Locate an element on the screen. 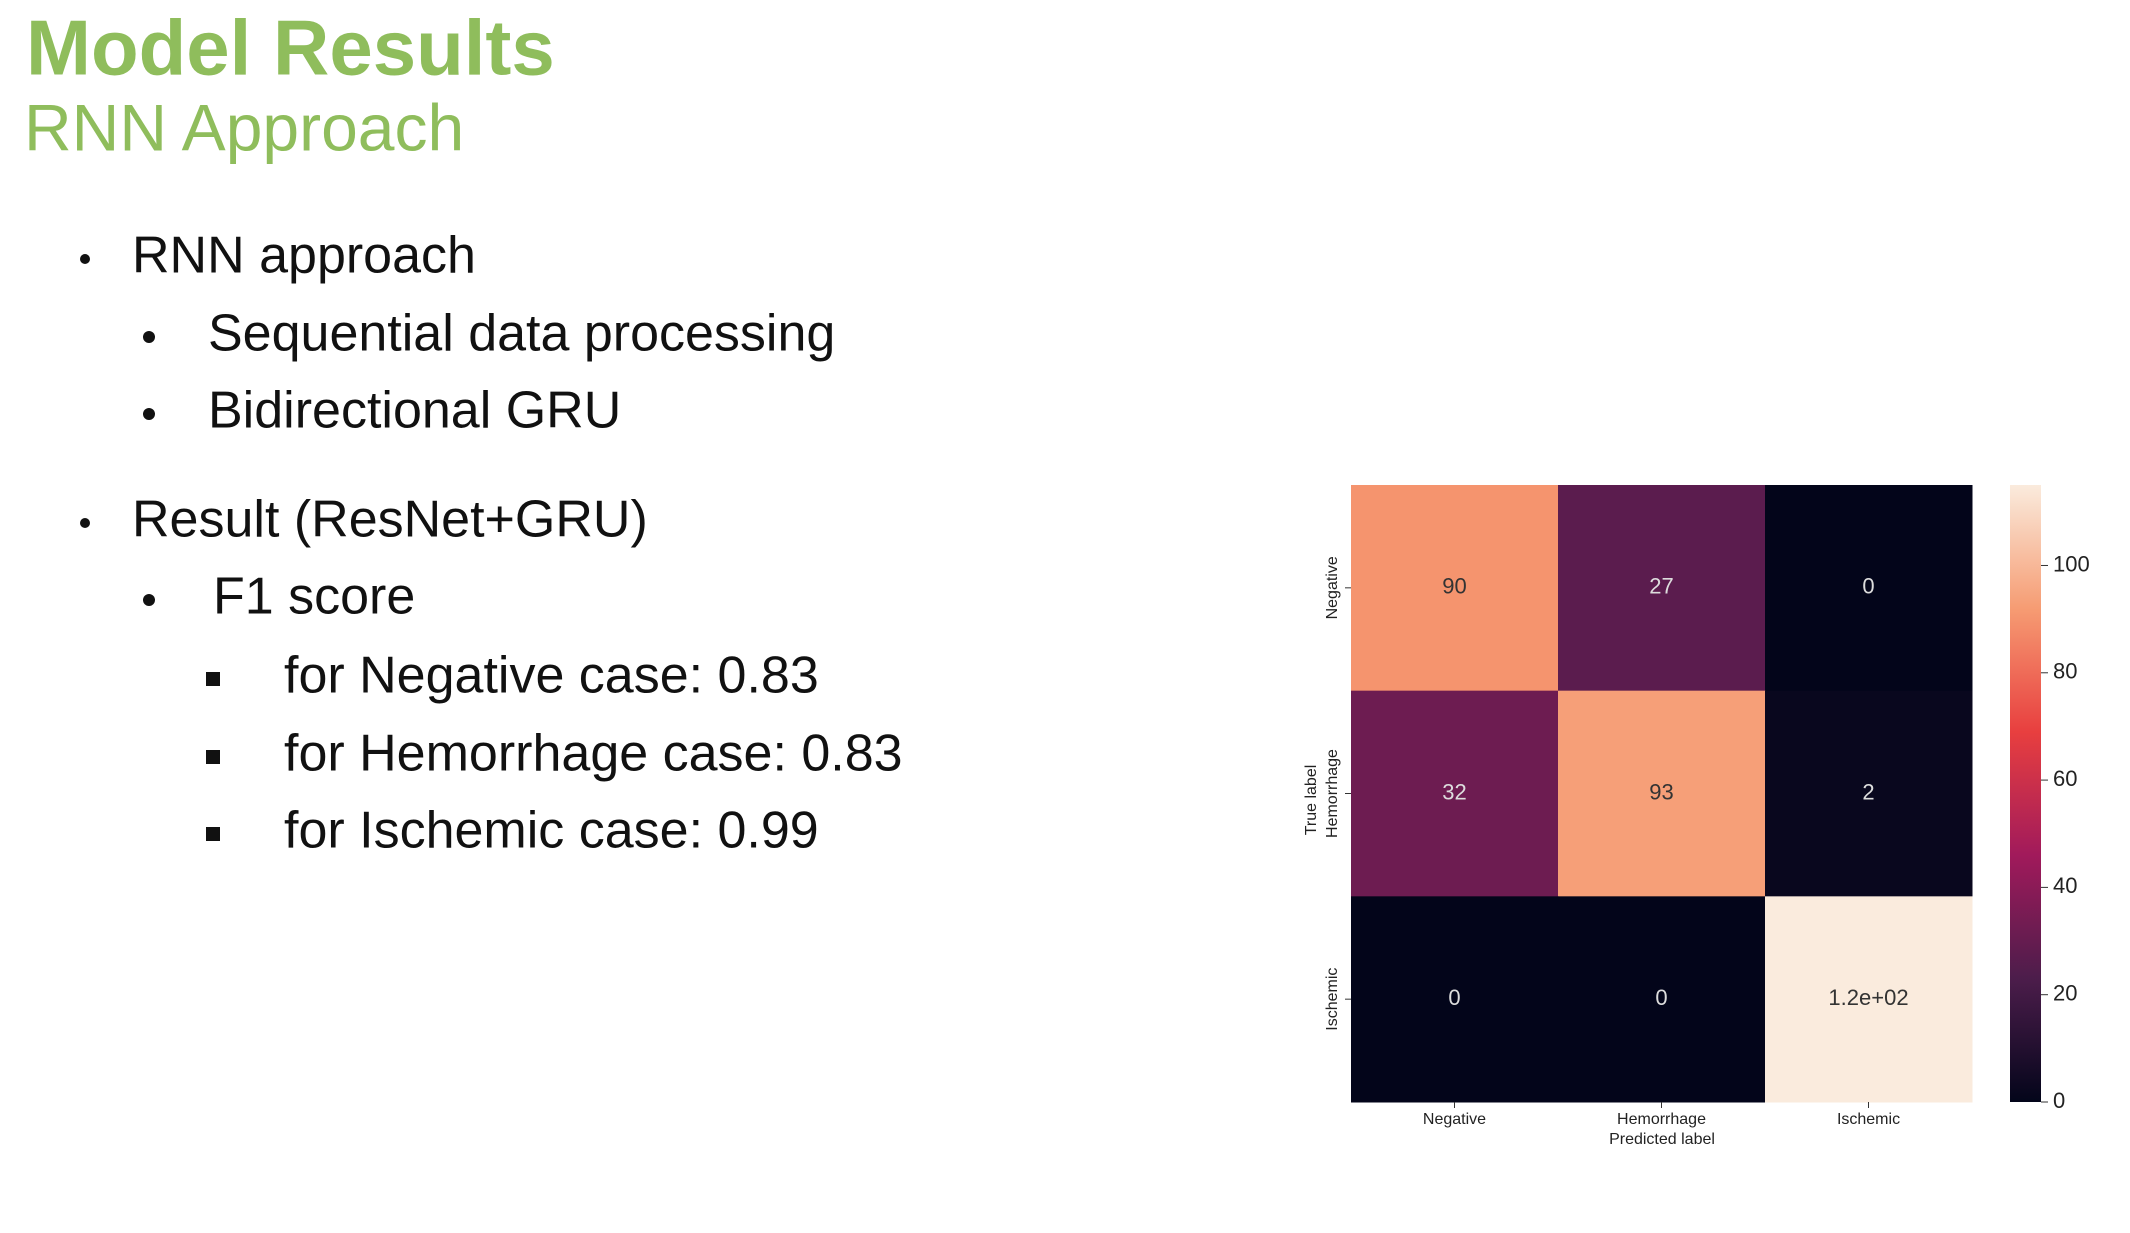  cell-label: 32 is located at coordinates (1454, 791).